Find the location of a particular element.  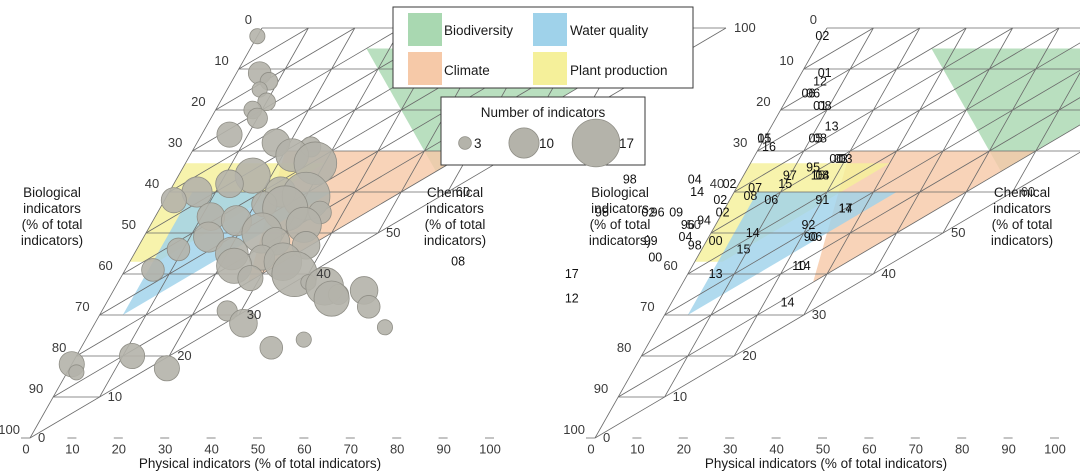

tick-left-50: 50 is located at coordinates (694, 224).